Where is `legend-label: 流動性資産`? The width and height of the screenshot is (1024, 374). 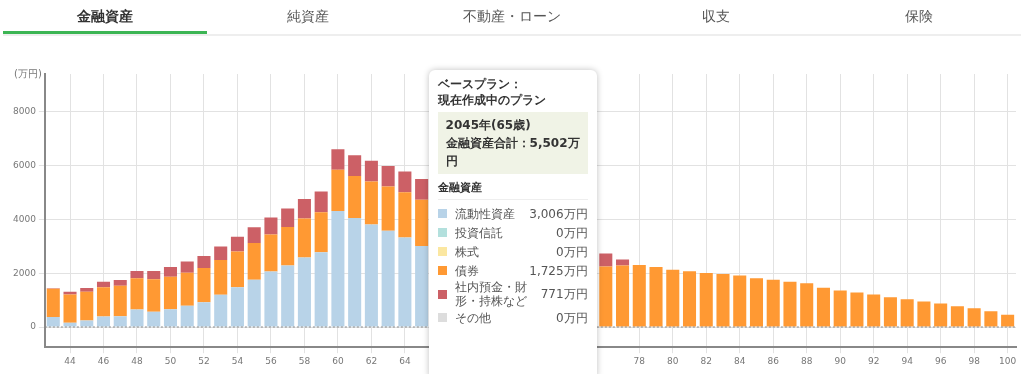
legend-label: 流動性資産 is located at coordinates (485, 213).